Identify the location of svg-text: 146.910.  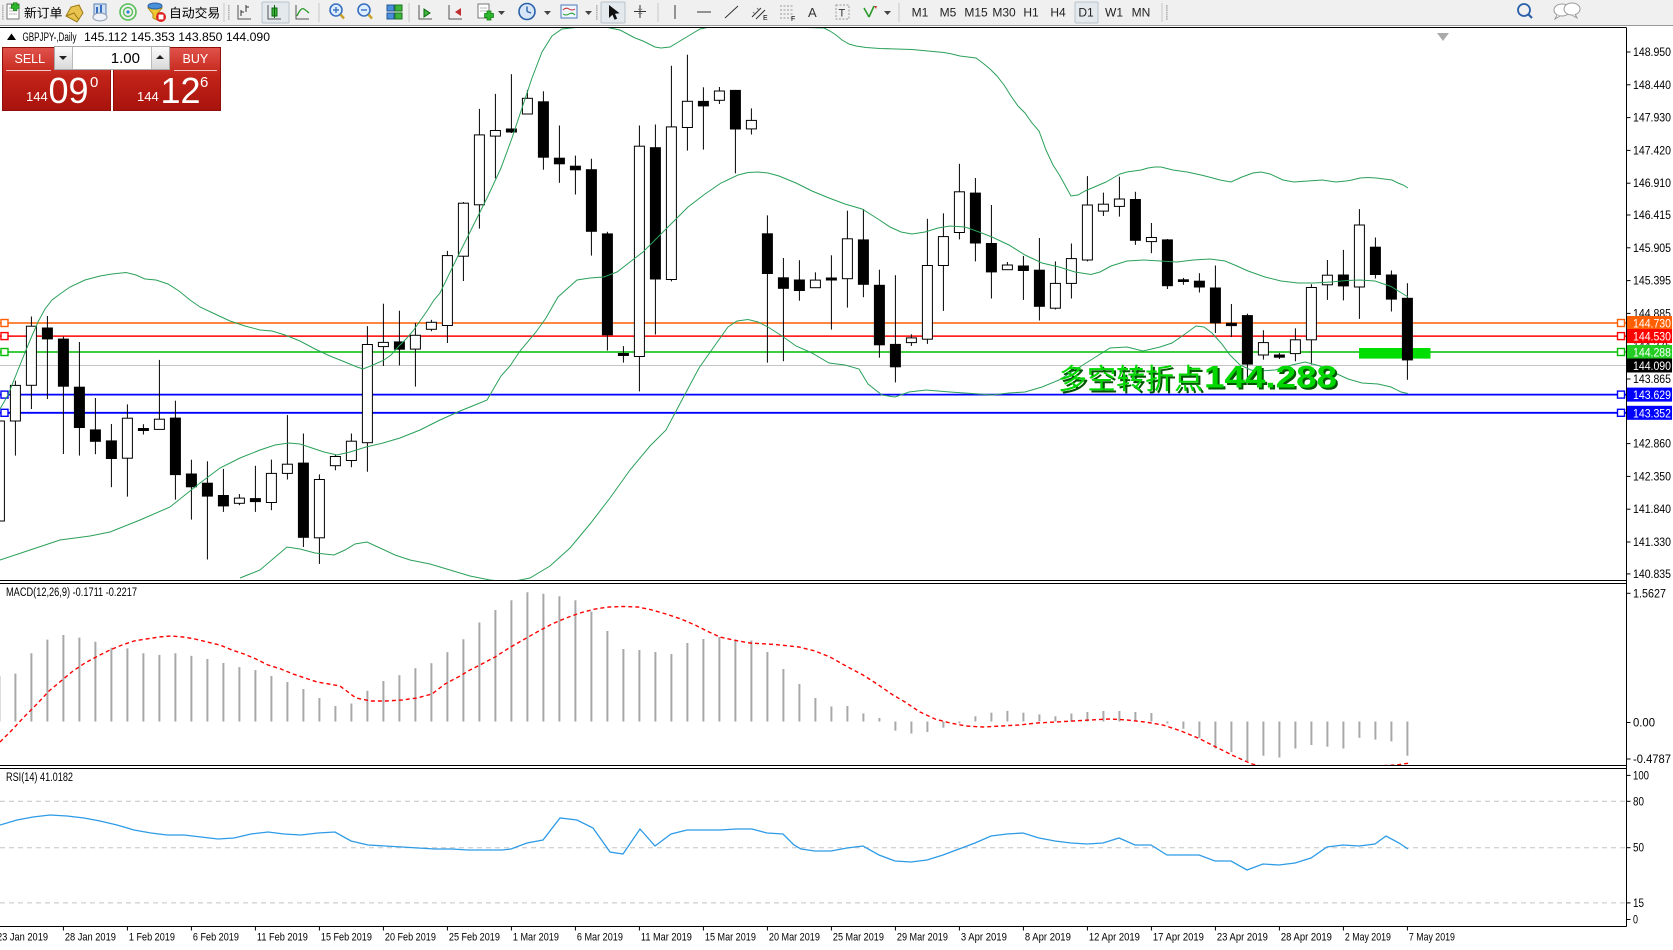
(1652, 184).